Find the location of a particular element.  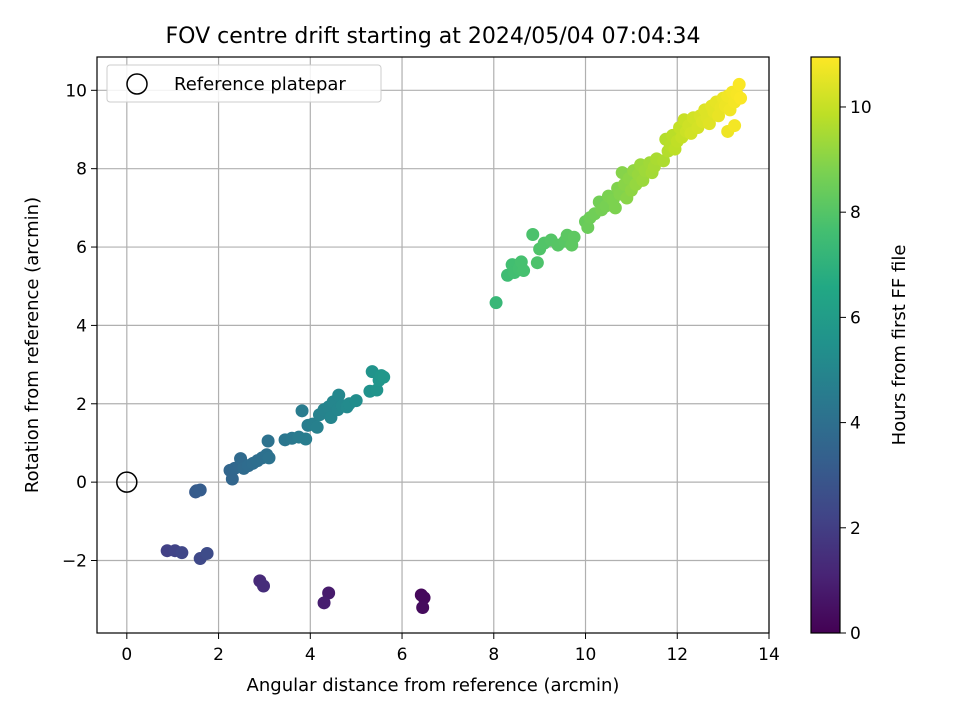

colorbar-tick-label: 4 is located at coordinates (855, 424).